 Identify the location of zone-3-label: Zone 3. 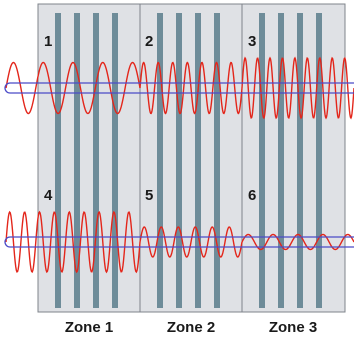
(293, 327).